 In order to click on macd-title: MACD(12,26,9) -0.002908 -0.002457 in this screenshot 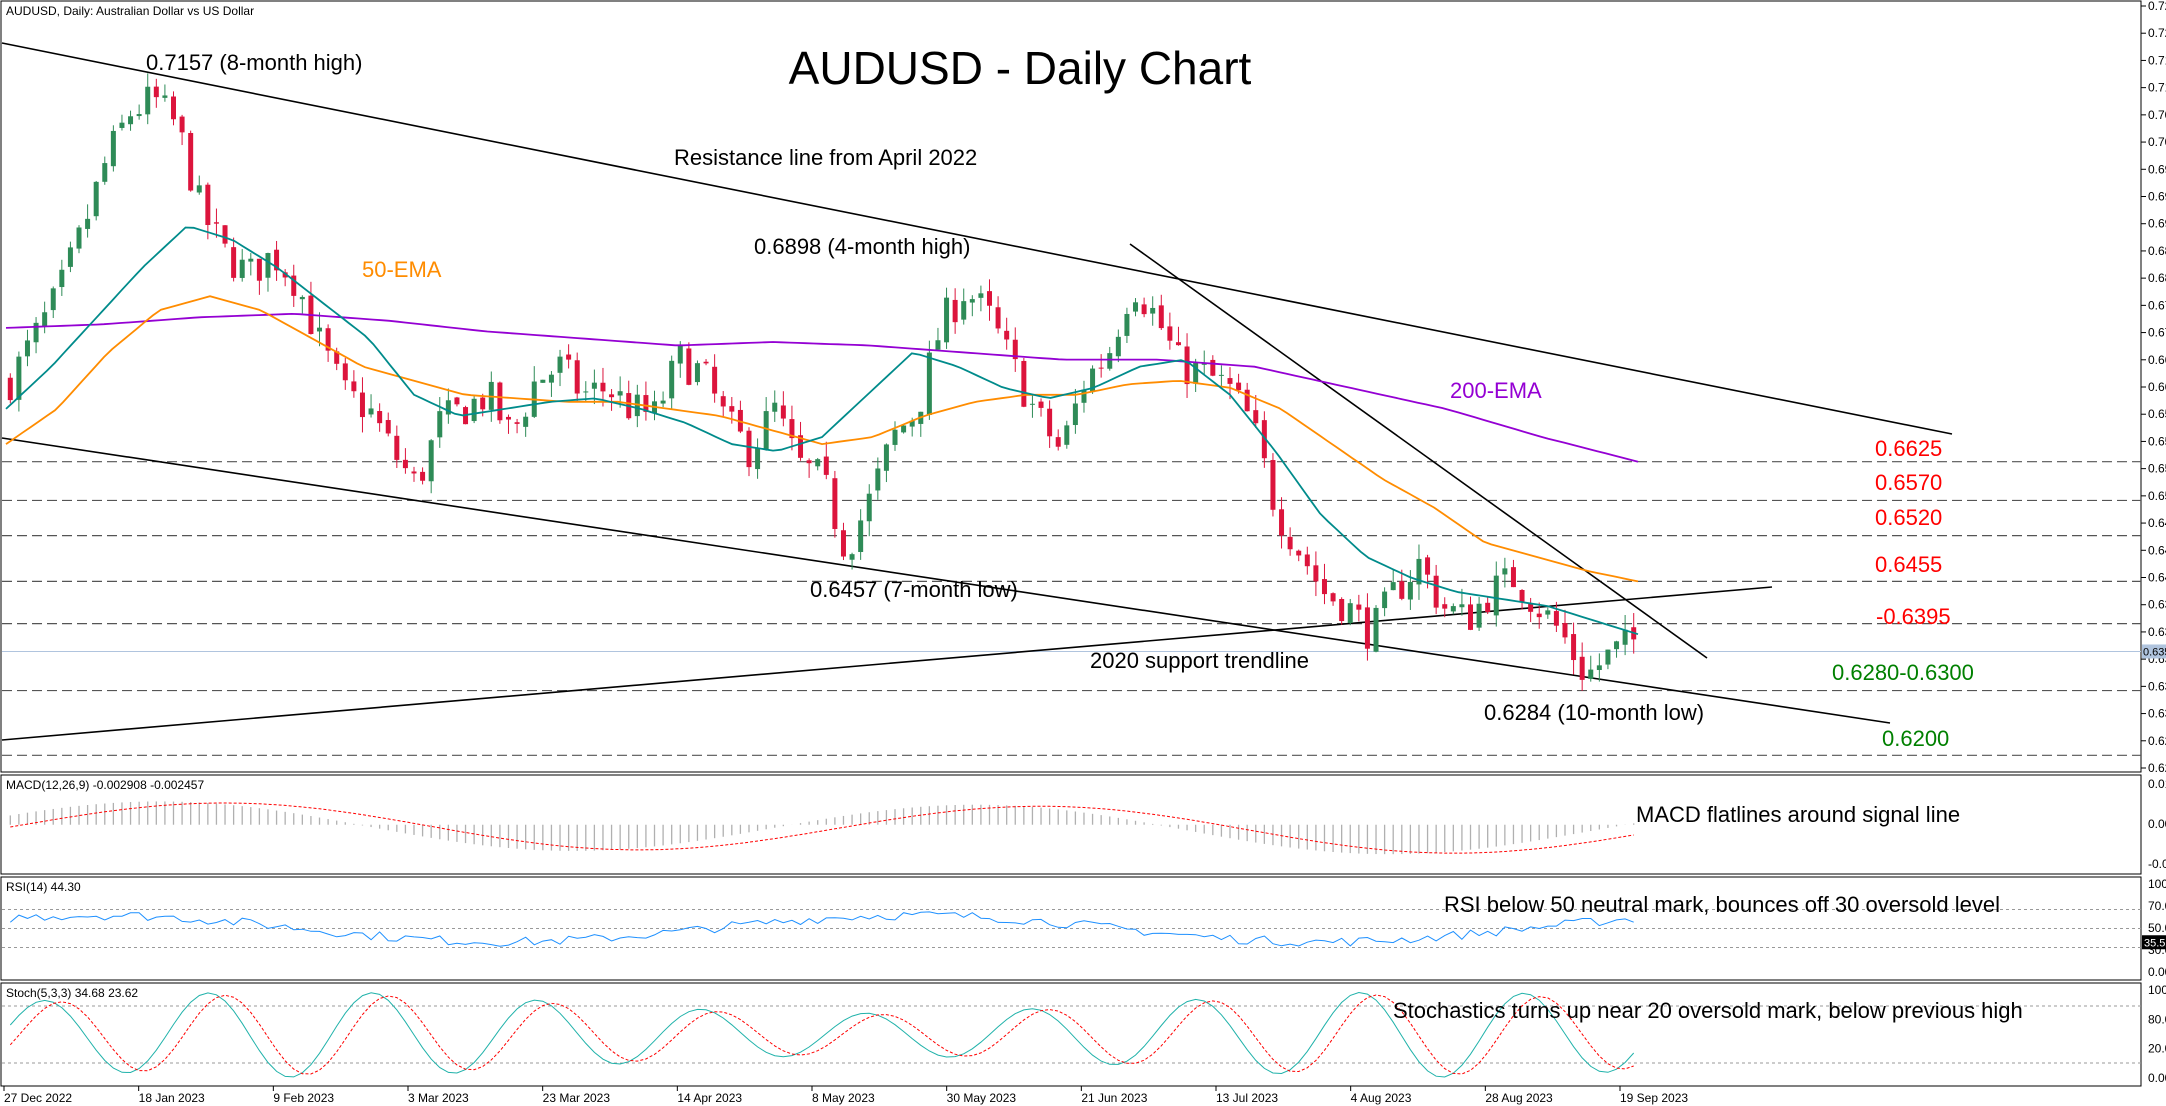, I will do `click(105, 785)`.